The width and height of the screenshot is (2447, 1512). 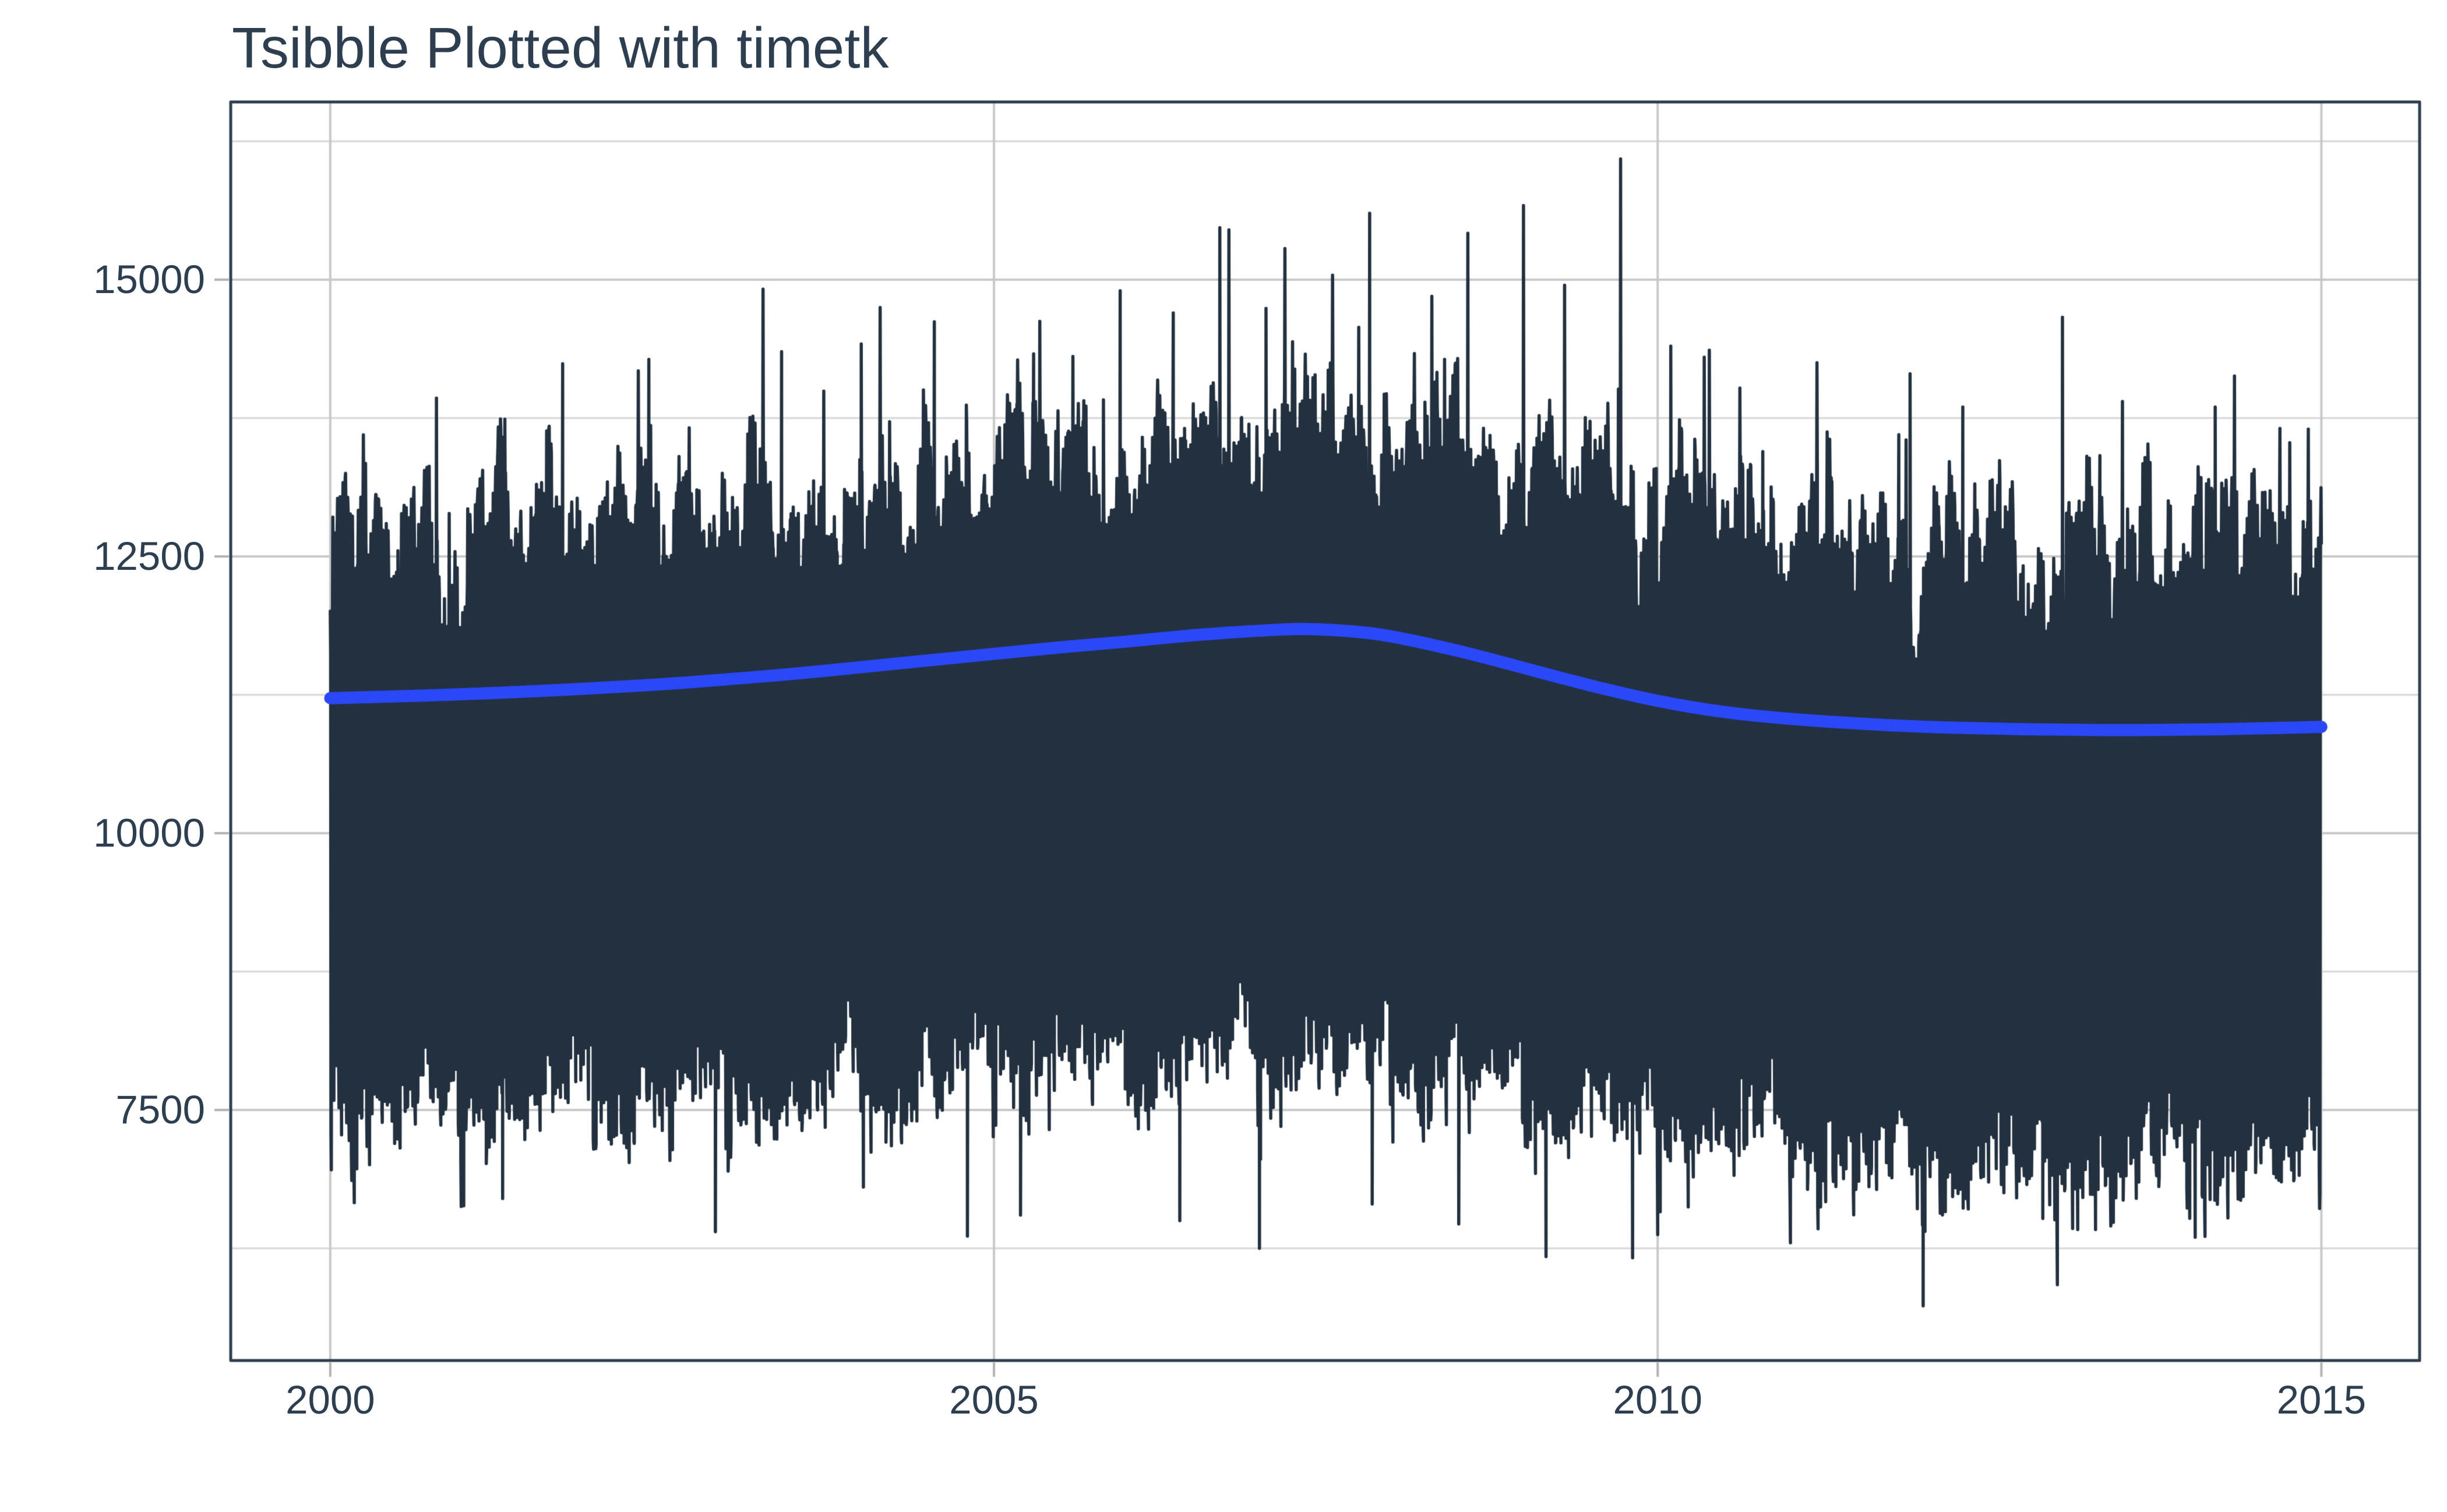 I want to click on y-tick-label: 15000, so click(x=149, y=279).